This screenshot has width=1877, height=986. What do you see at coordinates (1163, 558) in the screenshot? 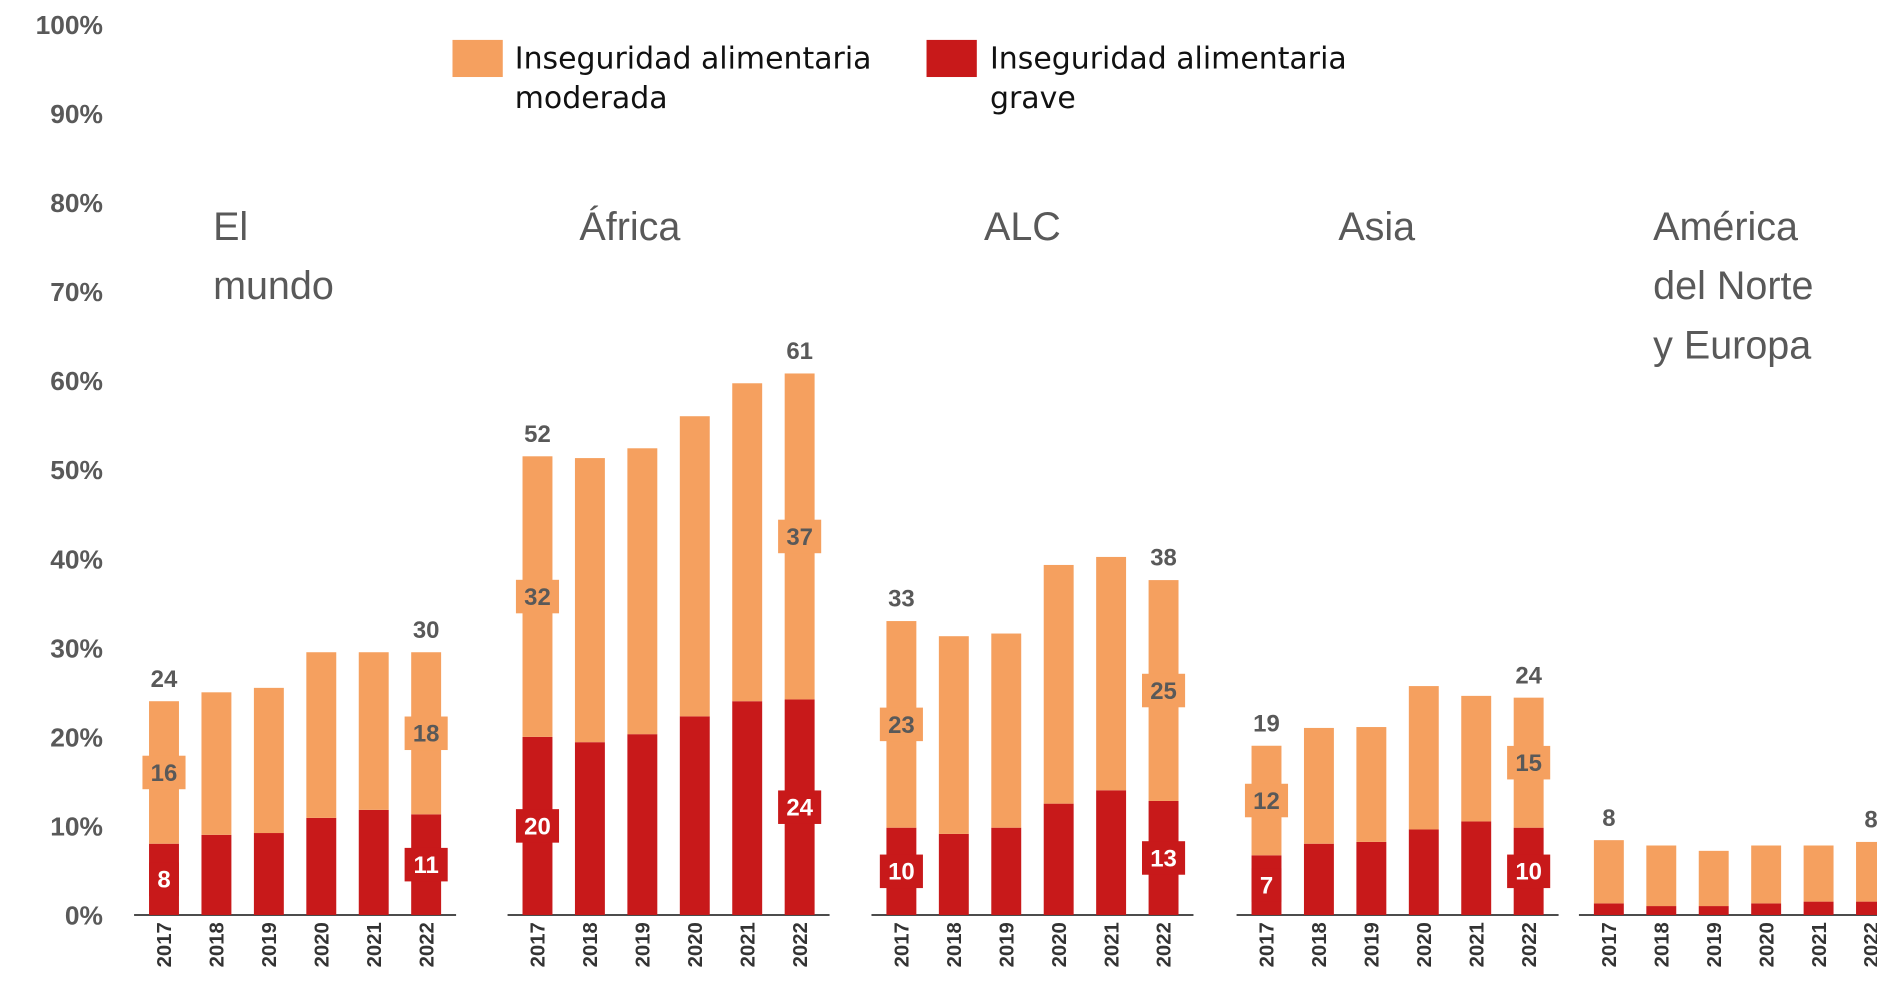
I see `total-label: 38` at bounding box center [1163, 558].